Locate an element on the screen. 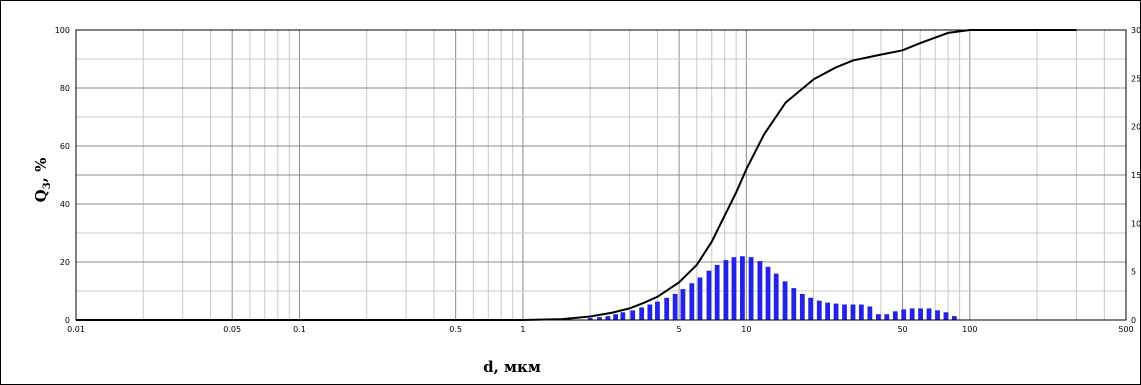 The image size is (1141, 385). y-right-tick-label: 5 is located at coordinates (1133, 272).